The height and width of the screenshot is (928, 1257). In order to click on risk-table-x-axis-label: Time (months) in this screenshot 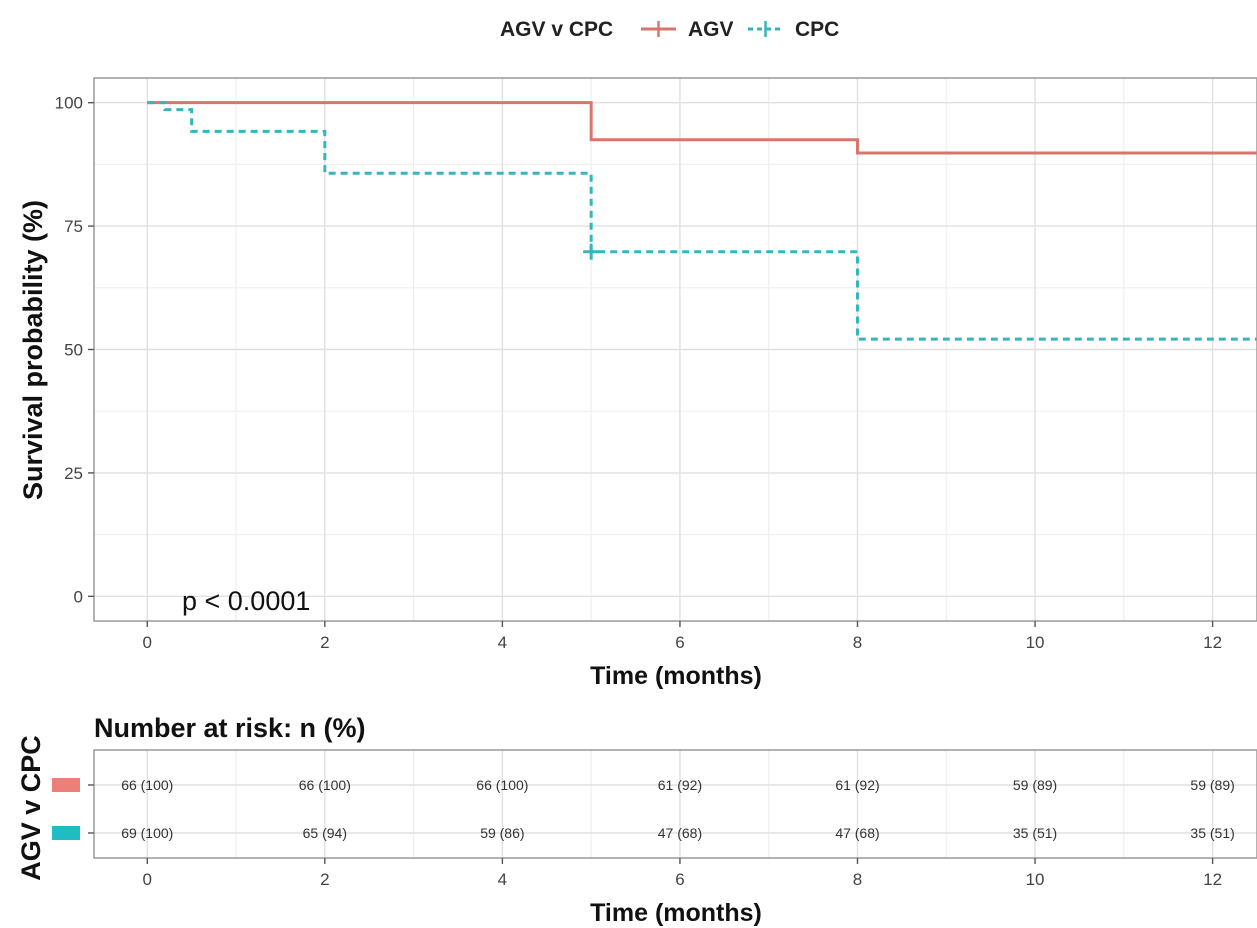, I will do `click(676, 913)`.